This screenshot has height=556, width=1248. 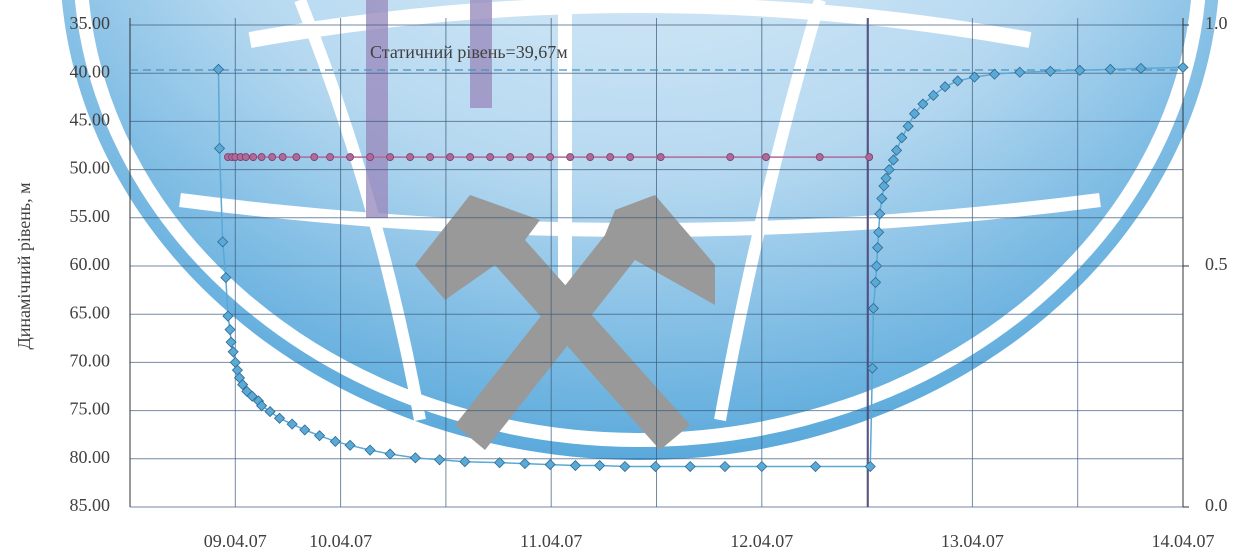 What do you see at coordinates (1183, 541) in the screenshot?
I see `x-tick-label: 14.04.07` at bounding box center [1183, 541].